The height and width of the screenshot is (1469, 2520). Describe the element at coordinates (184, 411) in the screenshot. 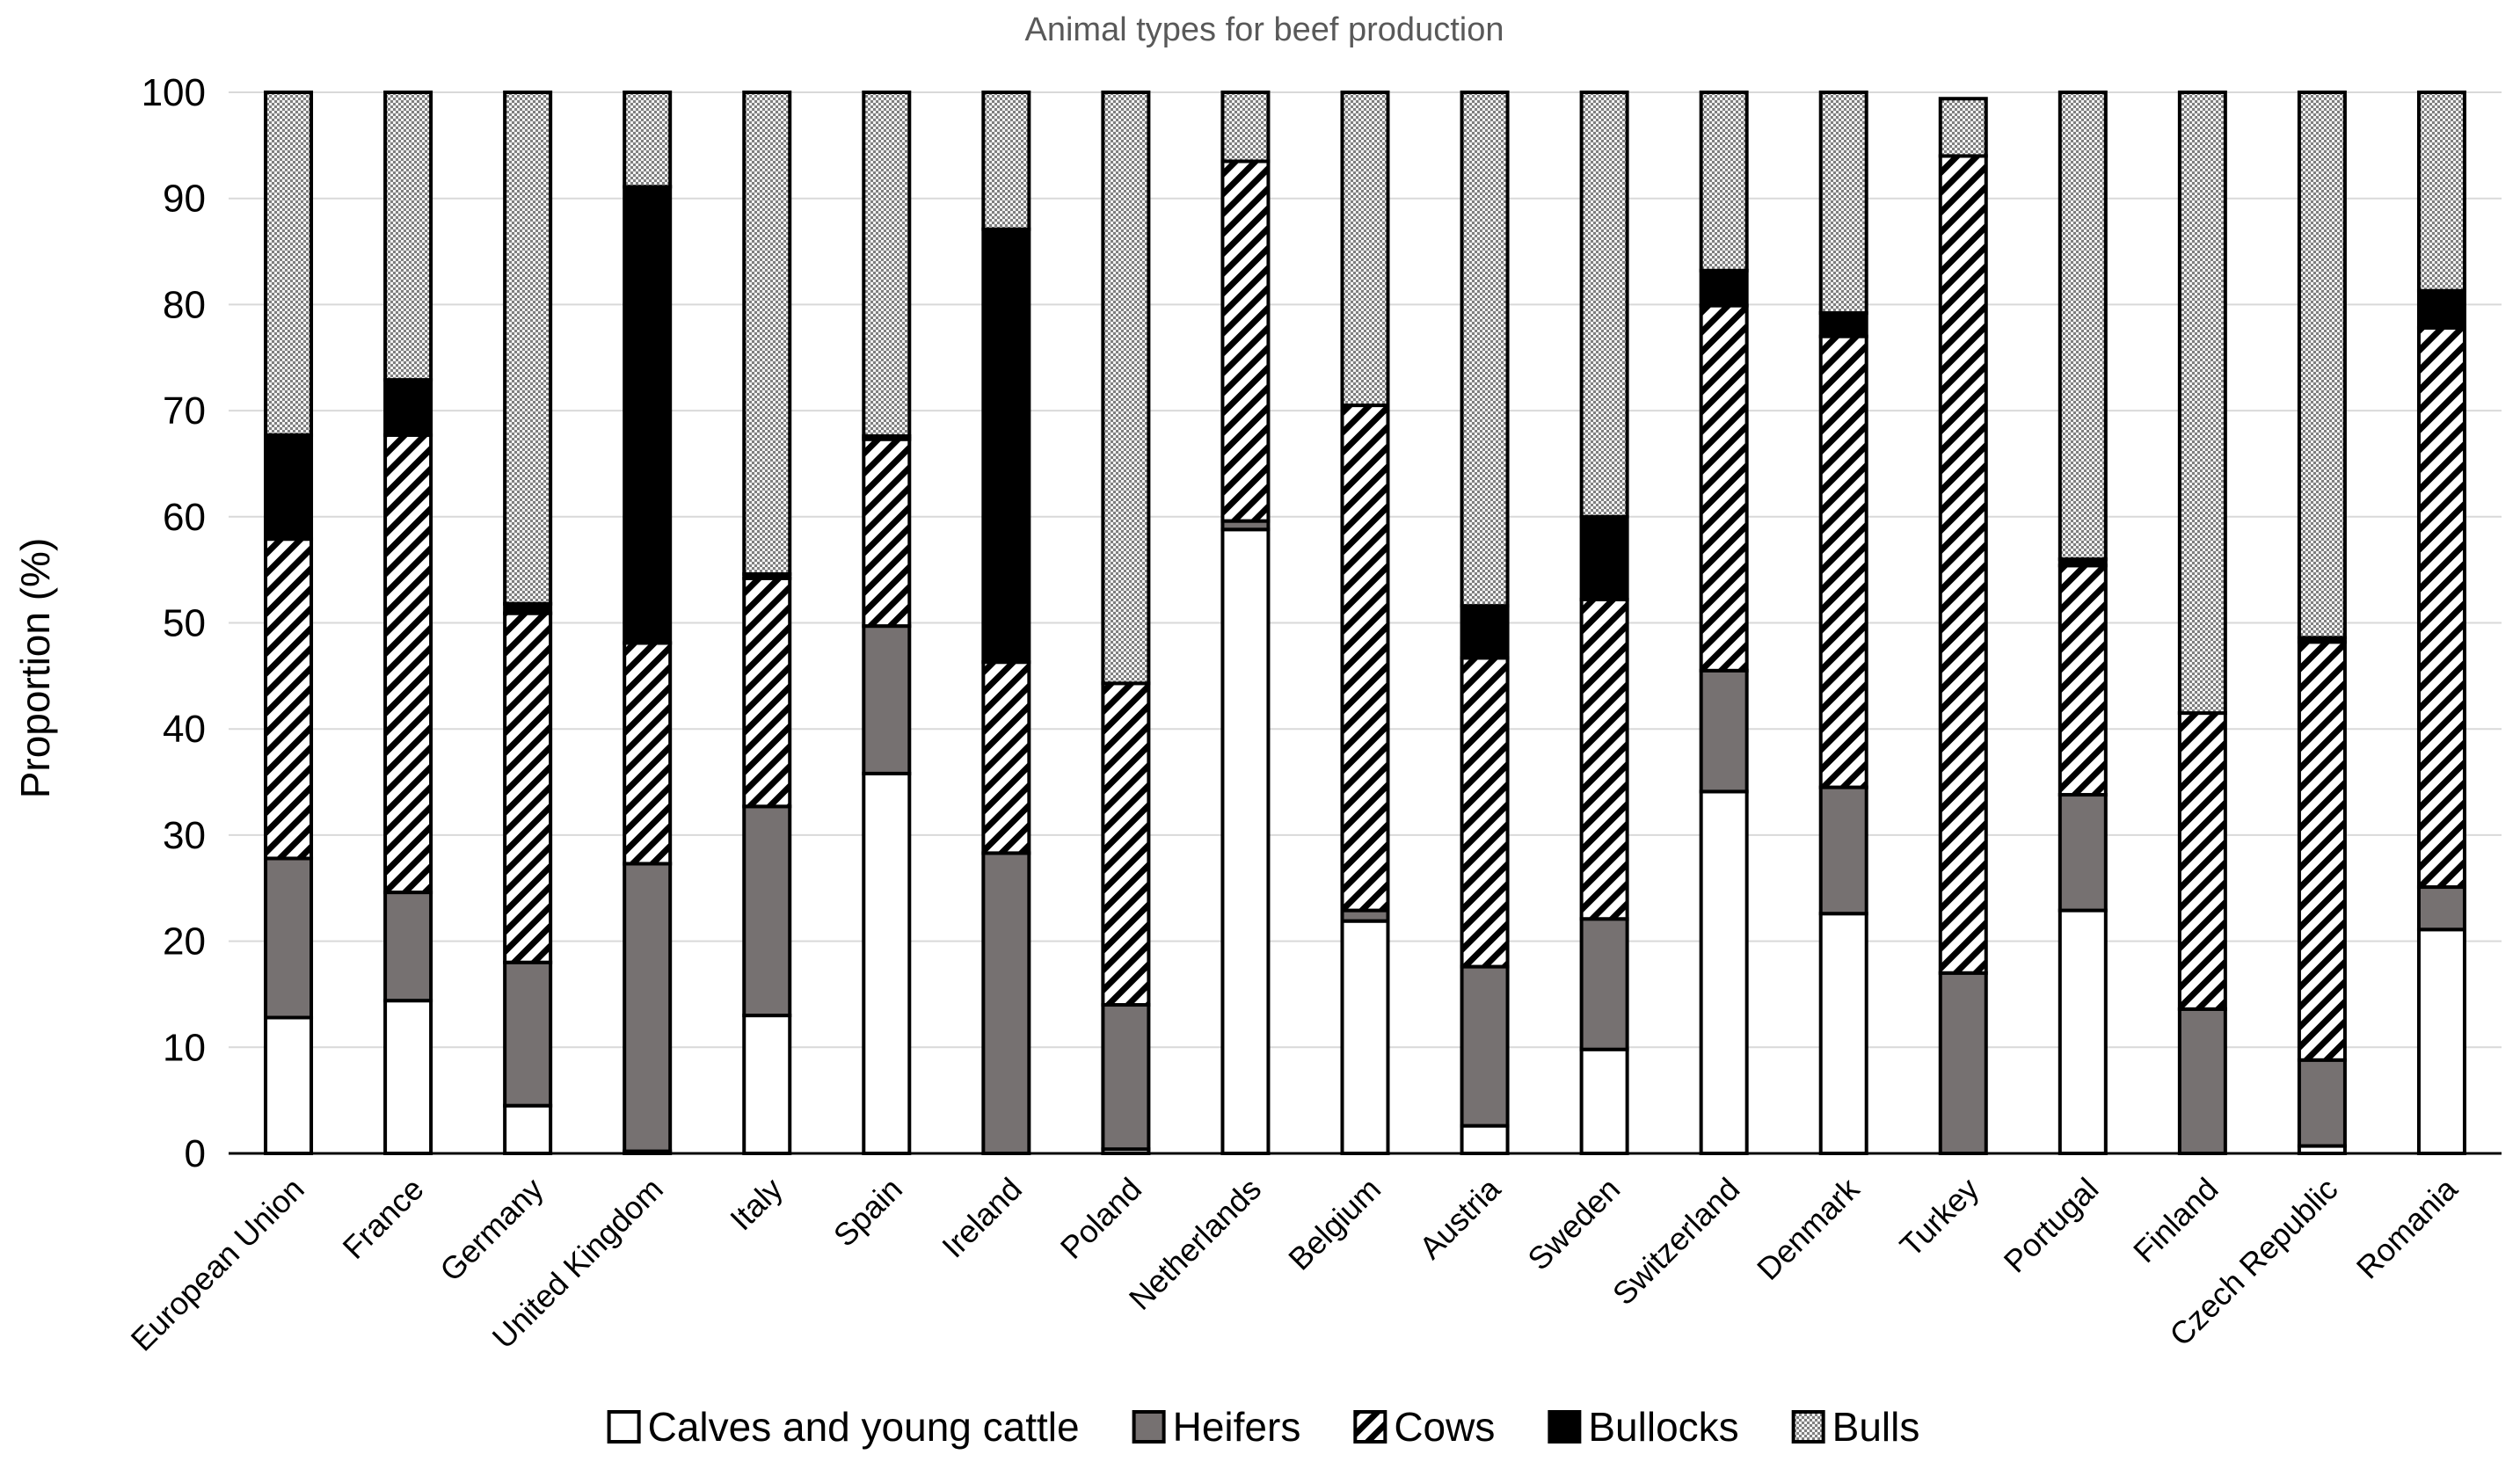

I see `y-tick-label: 70` at that location.